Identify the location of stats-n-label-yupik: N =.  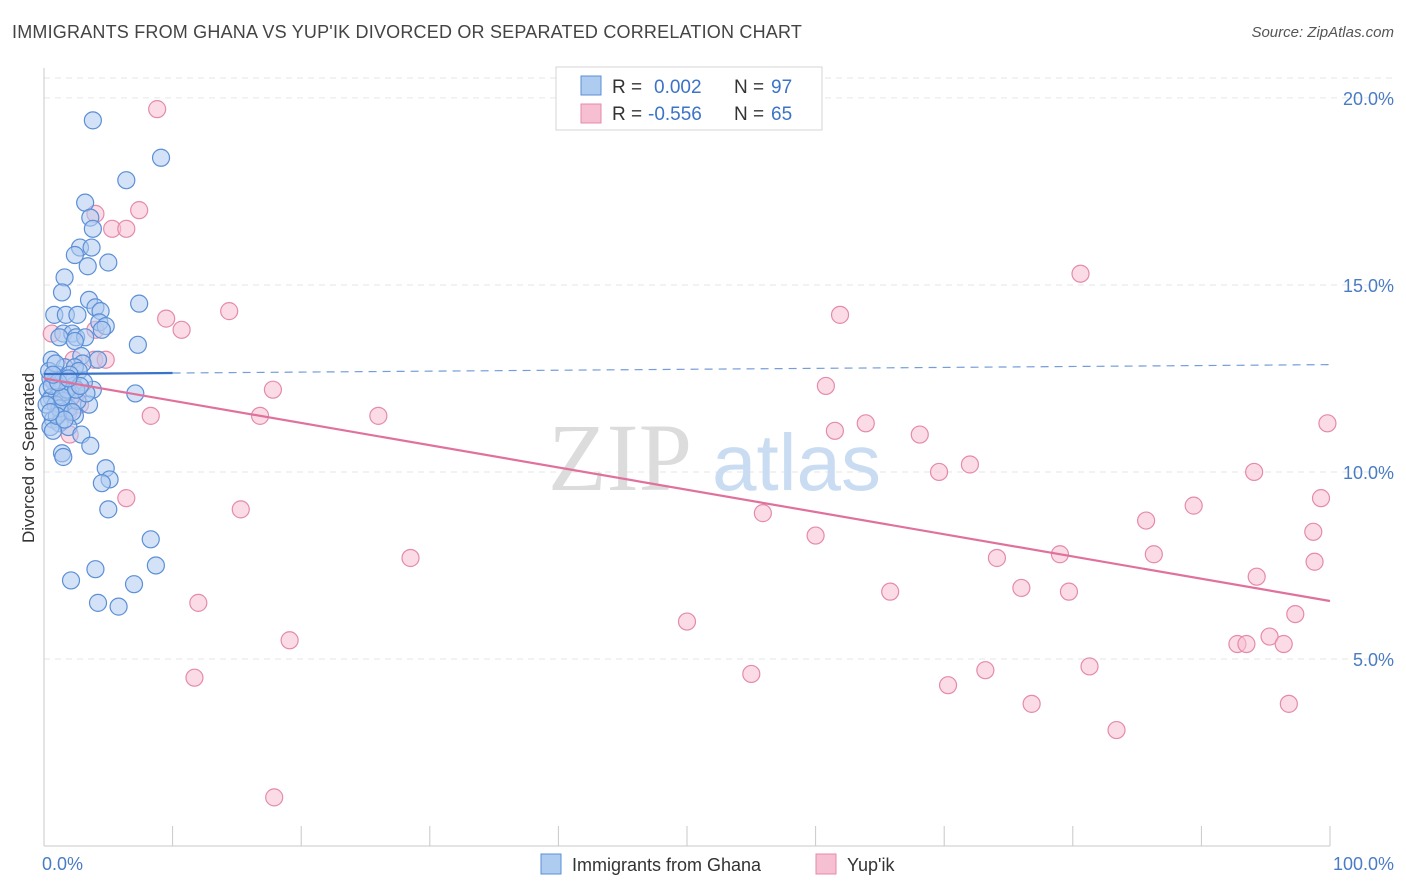
(749, 114).